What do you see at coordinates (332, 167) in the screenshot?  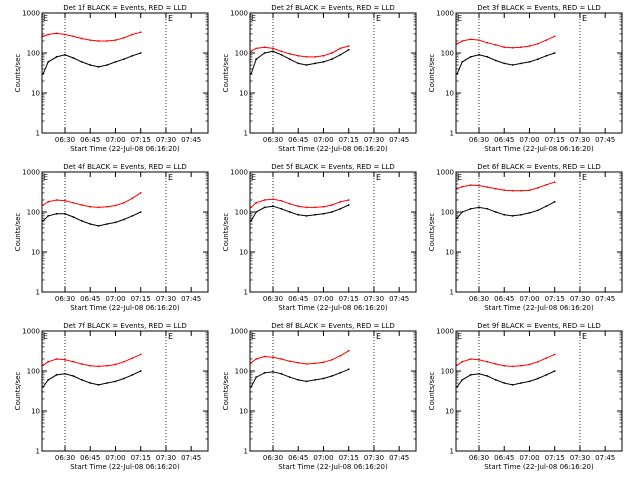 I see `chart-title: Det 5f BLACK = Events, RED = LLD` at bounding box center [332, 167].